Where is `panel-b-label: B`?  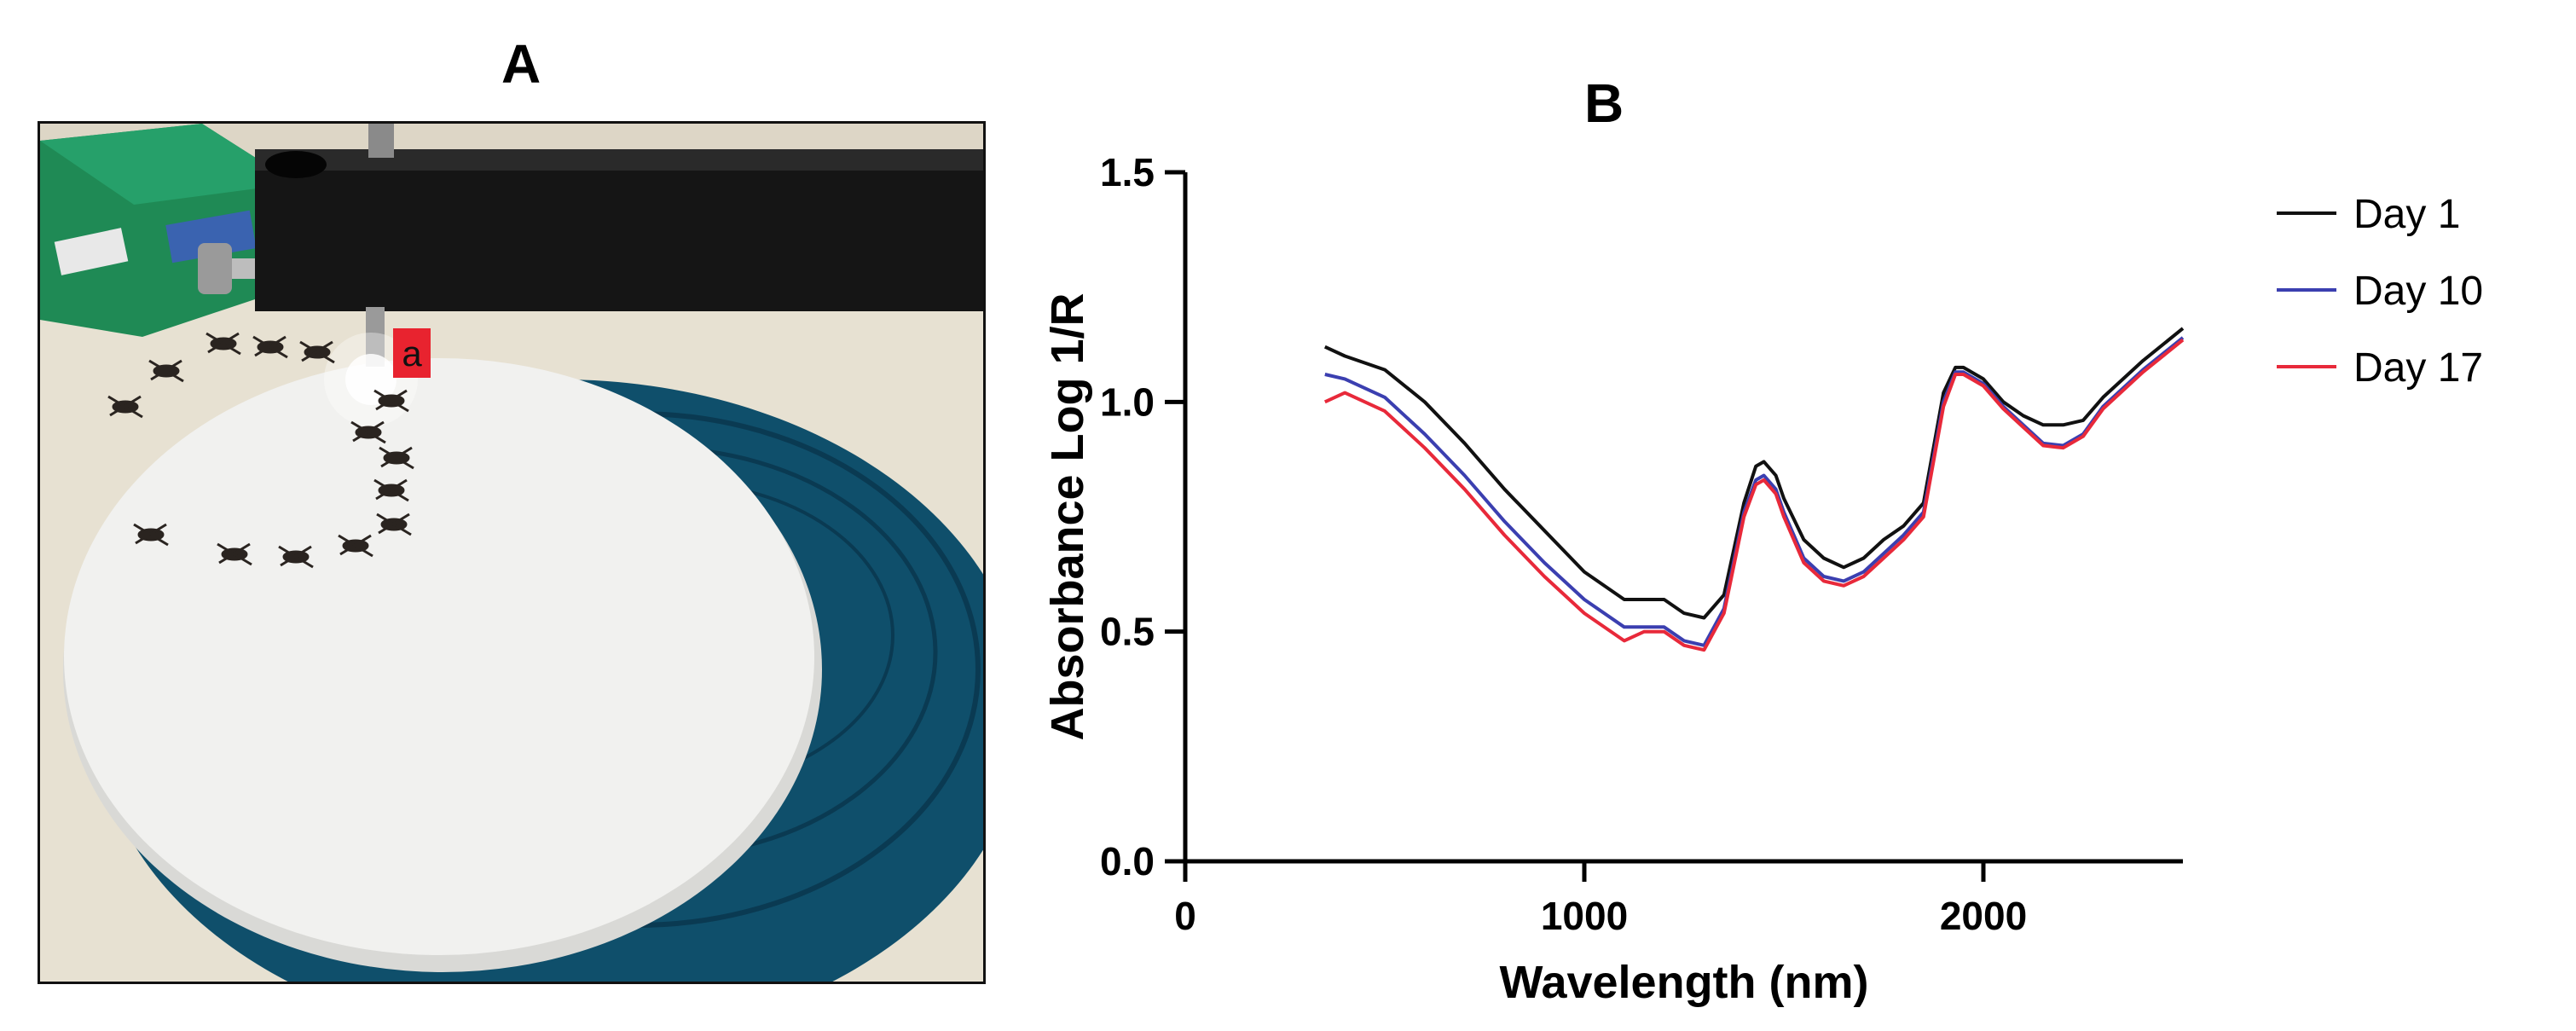
panel-b-label: B is located at coordinates (1604, 103).